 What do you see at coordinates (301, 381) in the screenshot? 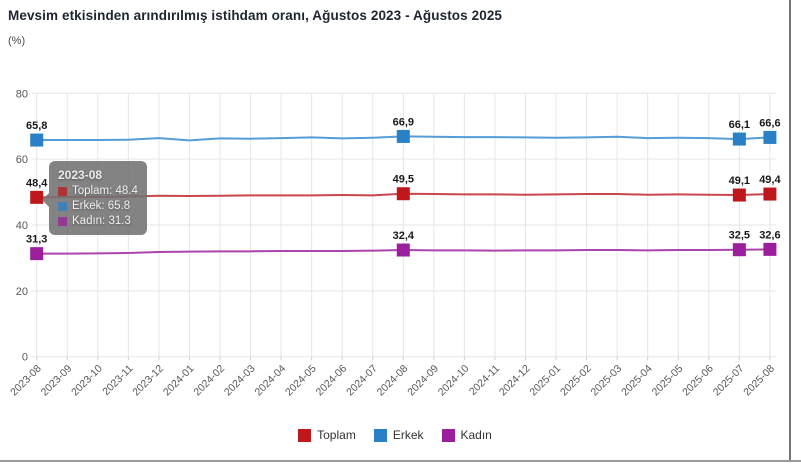
I see `svg-text: 2024-05` at bounding box center [301, 381].